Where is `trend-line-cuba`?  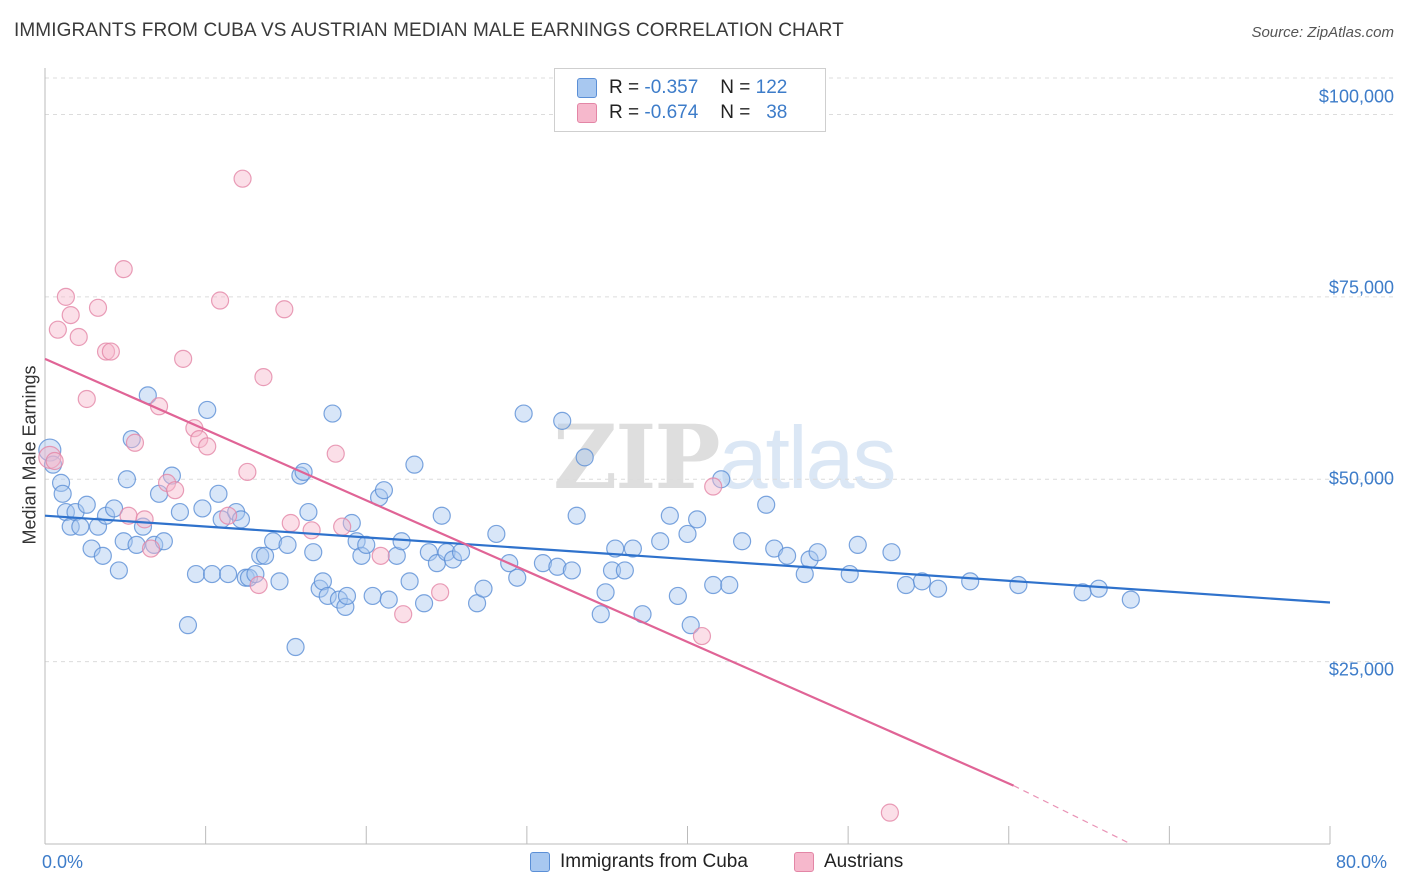
trend-line-cuba is located at coordinates (687, 559).